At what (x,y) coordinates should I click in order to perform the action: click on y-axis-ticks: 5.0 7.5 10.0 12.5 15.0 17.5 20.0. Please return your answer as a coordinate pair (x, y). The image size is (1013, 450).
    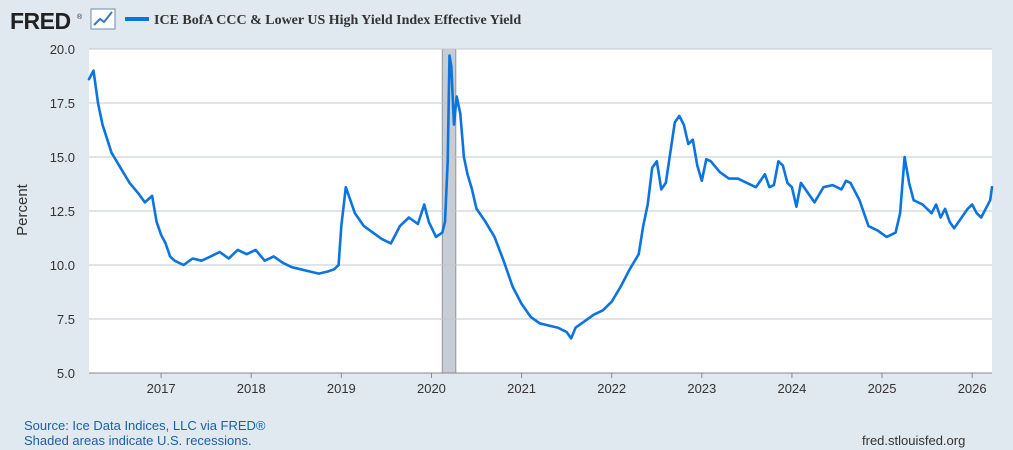
    Looking at the image, I should click on (62, 211).